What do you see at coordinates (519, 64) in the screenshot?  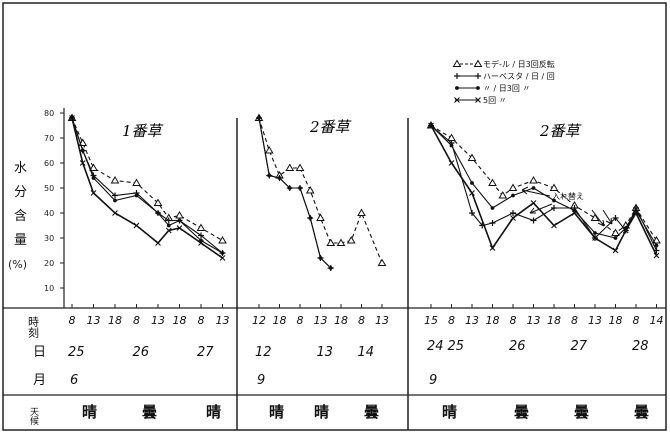 I see `legend-label-1: モデ-ル / 日3回反転` at bounding box center [519, 64].